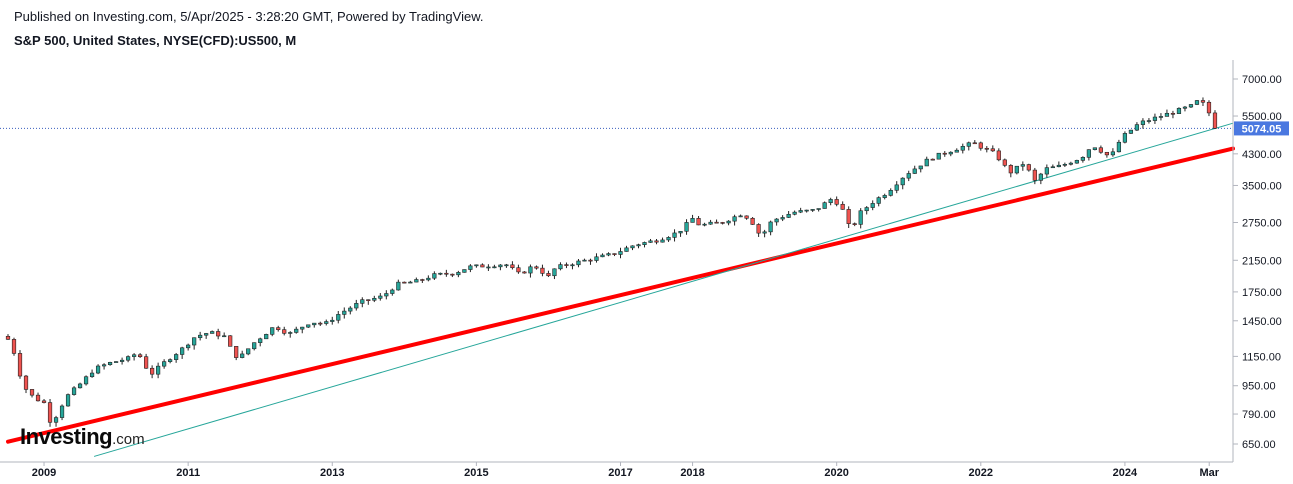 The image size is (1293, 484). Describe the element at coordinates (1262, 293) in the screenshot. I see `y-tick-label: 1750.00` at that location.